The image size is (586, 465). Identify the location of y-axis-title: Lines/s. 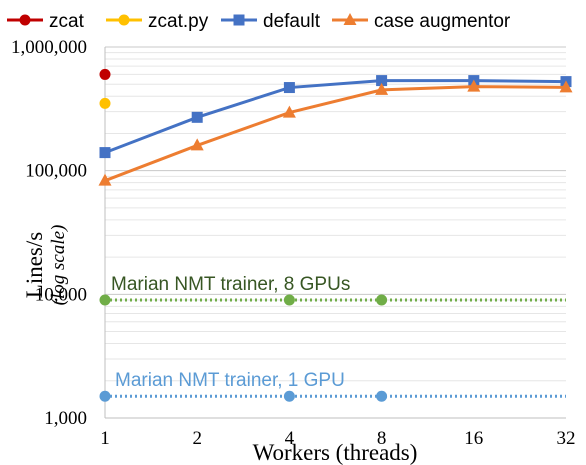
(34, 265).